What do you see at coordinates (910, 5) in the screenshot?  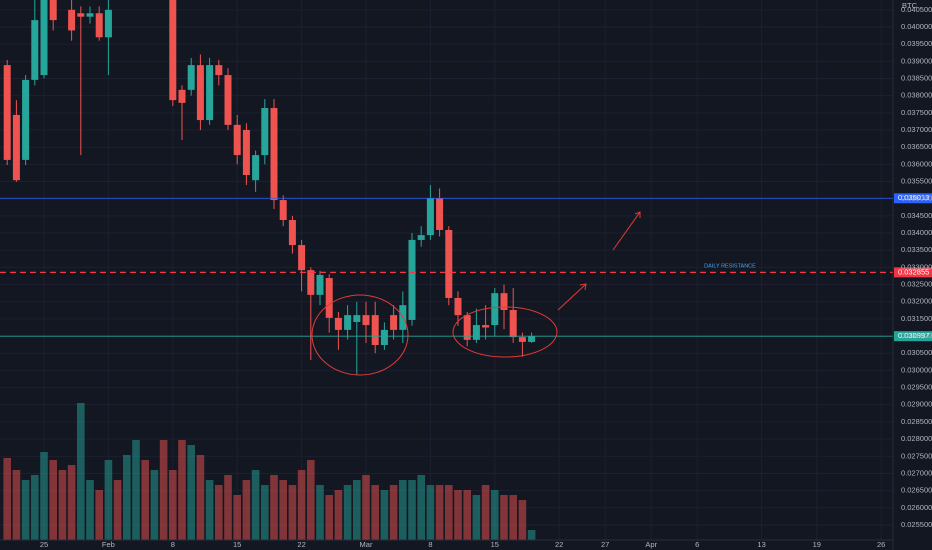 I see `currency-label: BTC` at bounding box center [910, 5].